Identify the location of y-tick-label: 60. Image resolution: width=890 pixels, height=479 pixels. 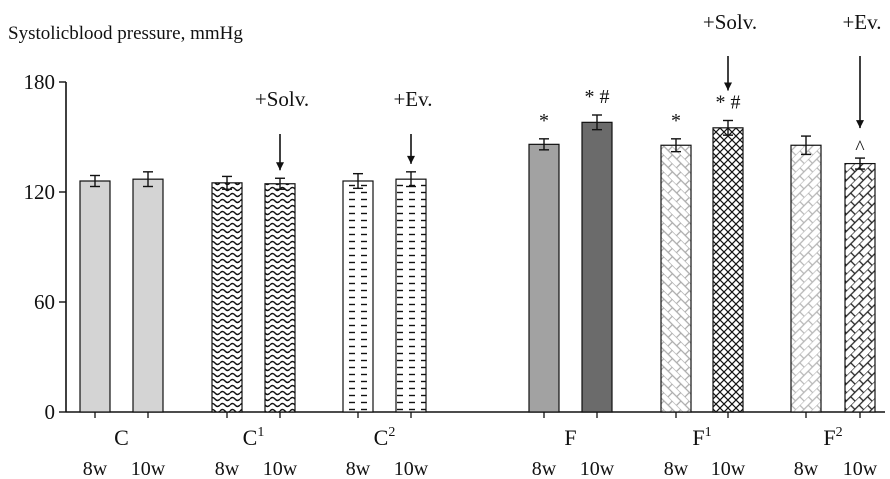
(44, 302).